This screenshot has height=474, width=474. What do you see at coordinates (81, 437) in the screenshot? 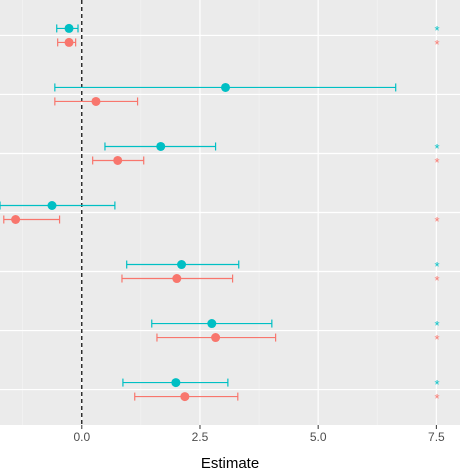
I see `x-tick-label: 0.0` at bounding box center [81, 437].